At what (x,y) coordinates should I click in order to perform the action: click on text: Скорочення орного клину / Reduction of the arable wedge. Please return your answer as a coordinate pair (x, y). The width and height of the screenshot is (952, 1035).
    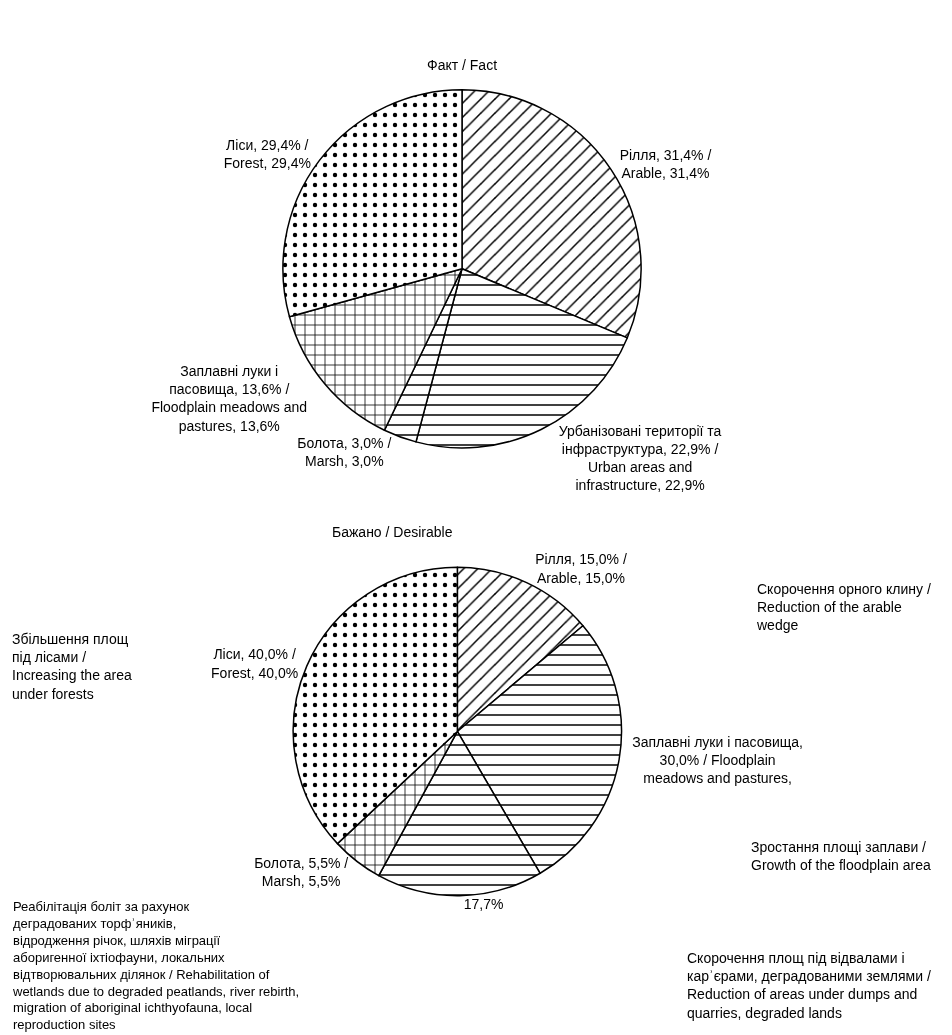
    Looking at the image, I should click on (843, 607).